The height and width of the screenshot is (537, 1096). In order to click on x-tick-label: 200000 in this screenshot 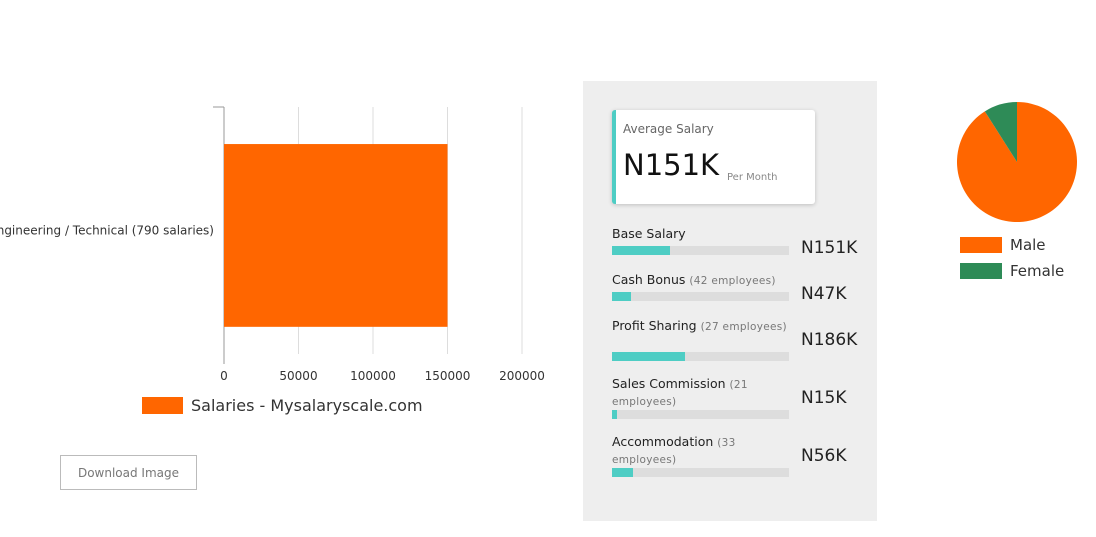, I will do `click(522, 376)`.